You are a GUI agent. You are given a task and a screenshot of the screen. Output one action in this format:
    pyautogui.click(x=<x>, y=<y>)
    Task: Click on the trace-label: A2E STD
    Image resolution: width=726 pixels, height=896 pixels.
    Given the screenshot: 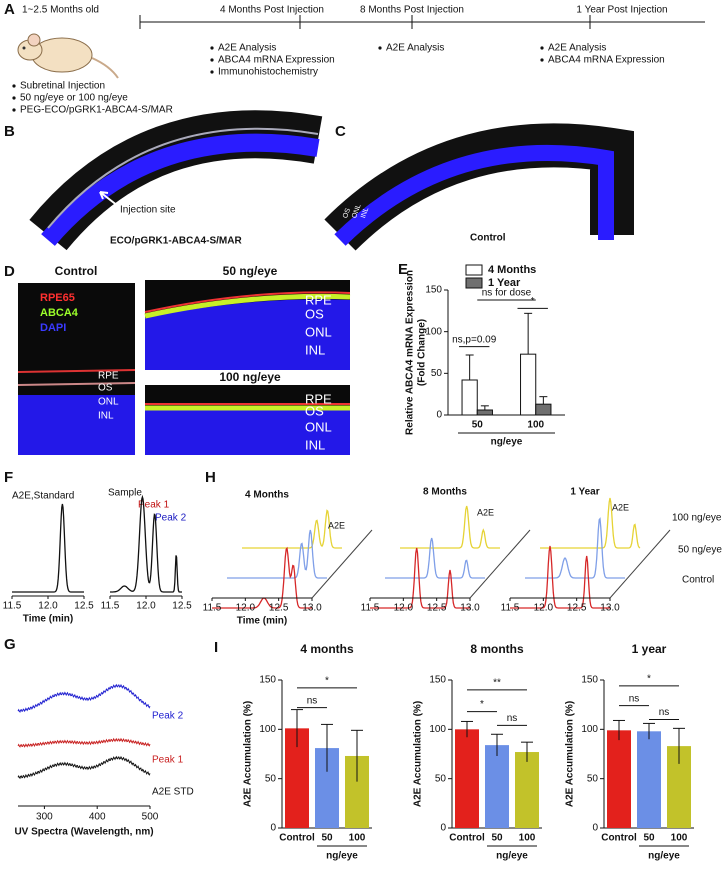 What is the action you would take?
    pyautogui.click(x=173, y=792)
    